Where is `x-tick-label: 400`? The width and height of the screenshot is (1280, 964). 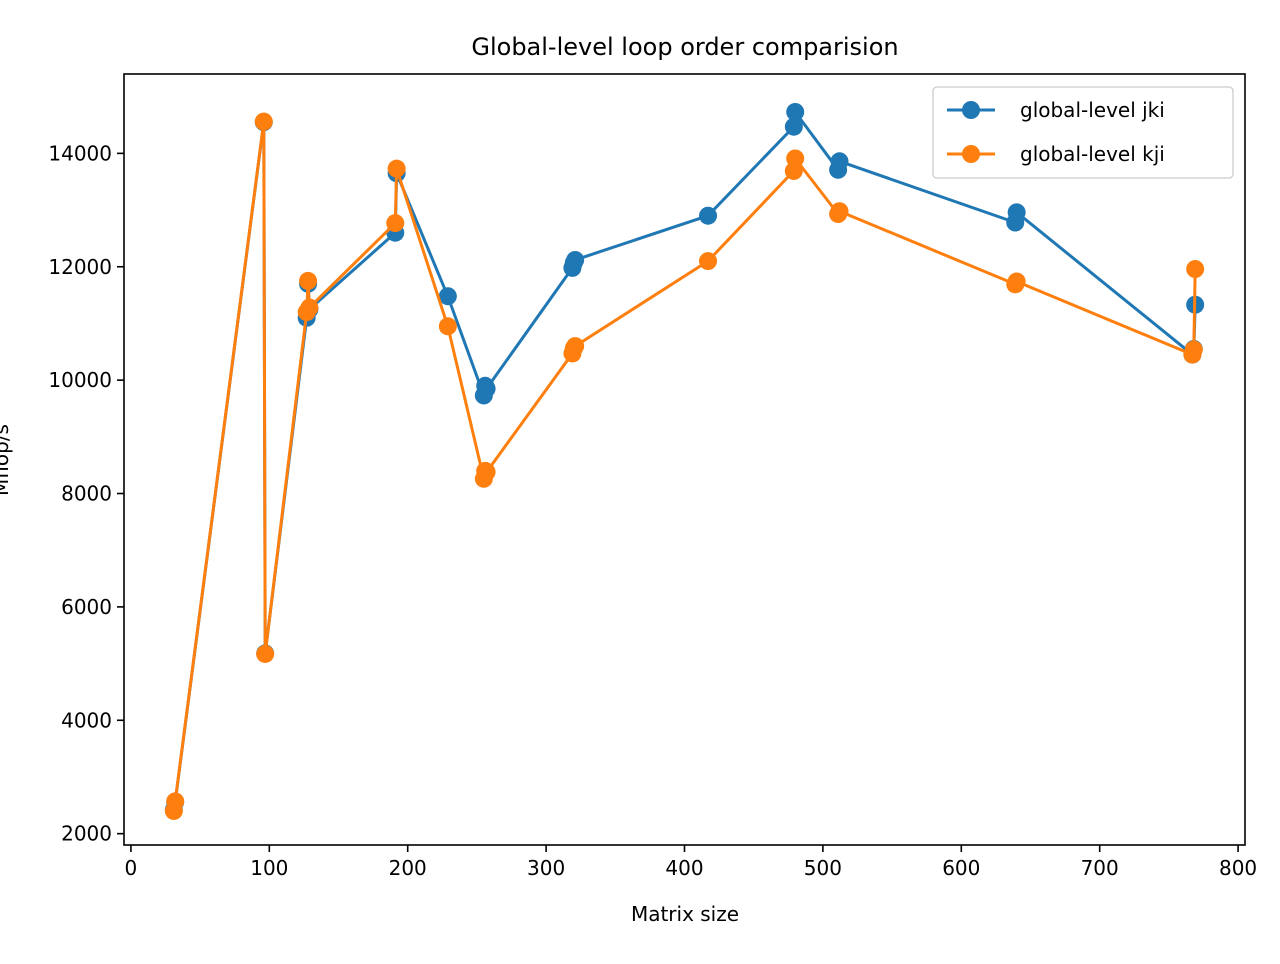
x-tick-label: 400 is located at coordinates (684, 868).